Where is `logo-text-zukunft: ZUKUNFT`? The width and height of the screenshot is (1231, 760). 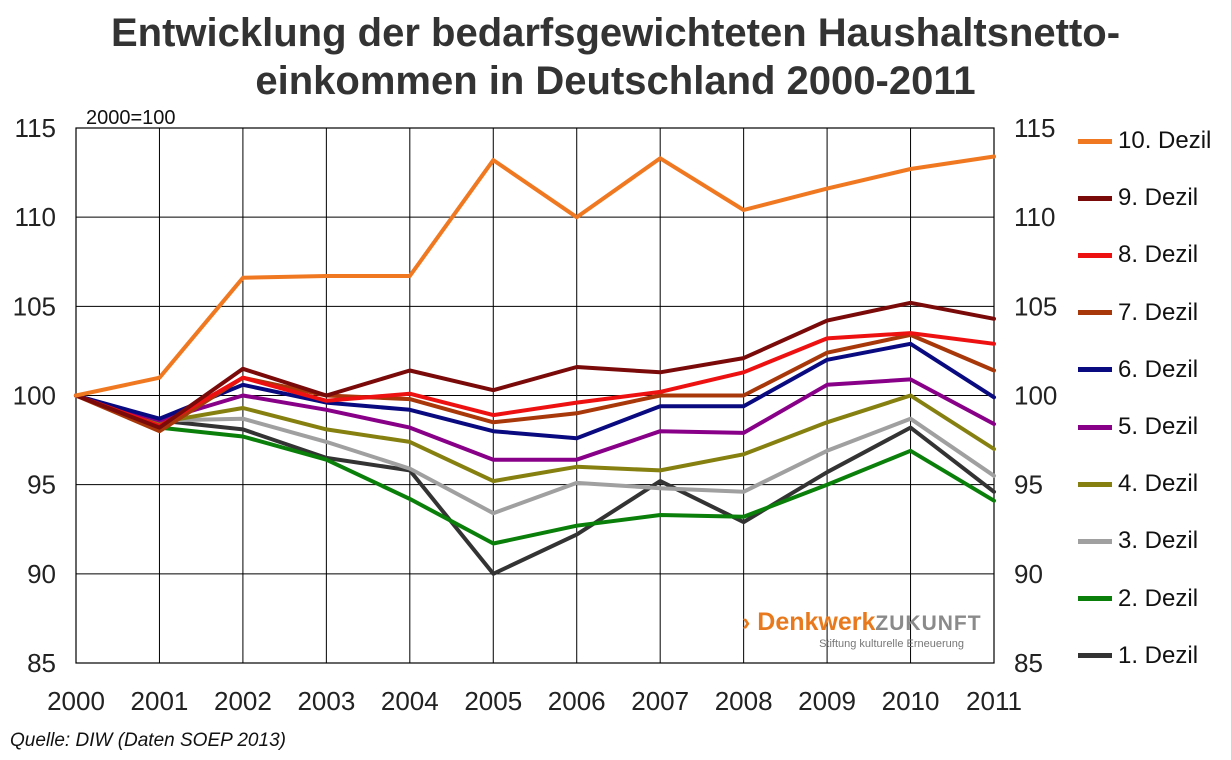 logo-text-zukunft: ZUKUNFT is located at coordinates (928, 623).